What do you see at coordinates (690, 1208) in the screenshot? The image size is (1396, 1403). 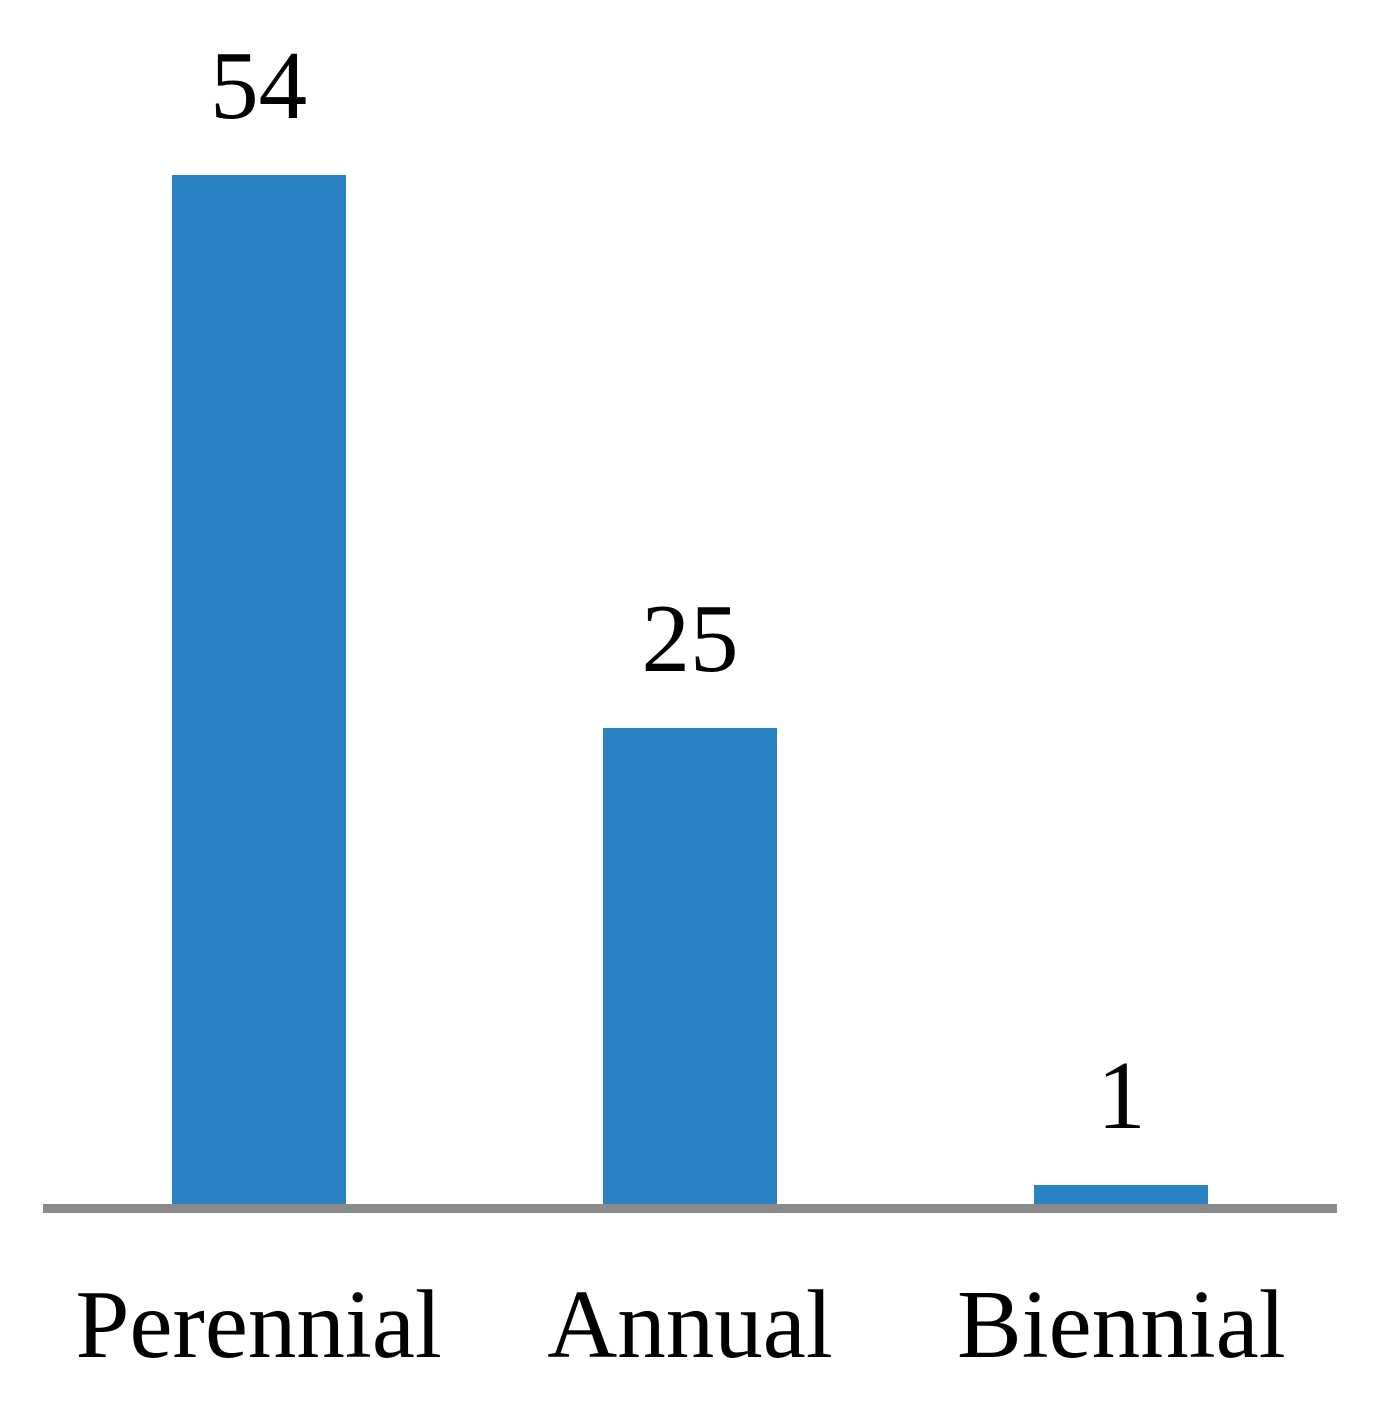 I see `x-axis-line` at bounding box center [690, 1208].